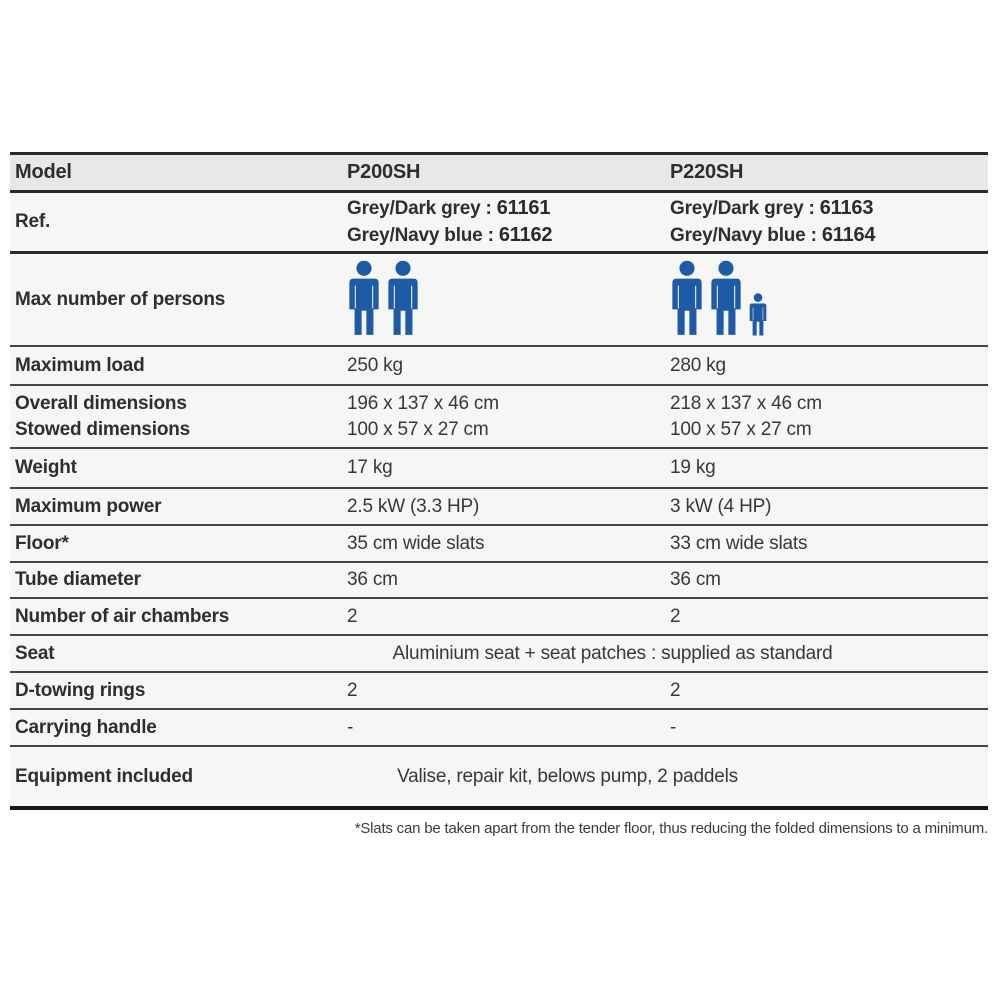 This screenshot has width=1000, height=1000. Describe the element at coordinates (523, 208) in the screenshot. I see `ref-code: 61161` at that location.